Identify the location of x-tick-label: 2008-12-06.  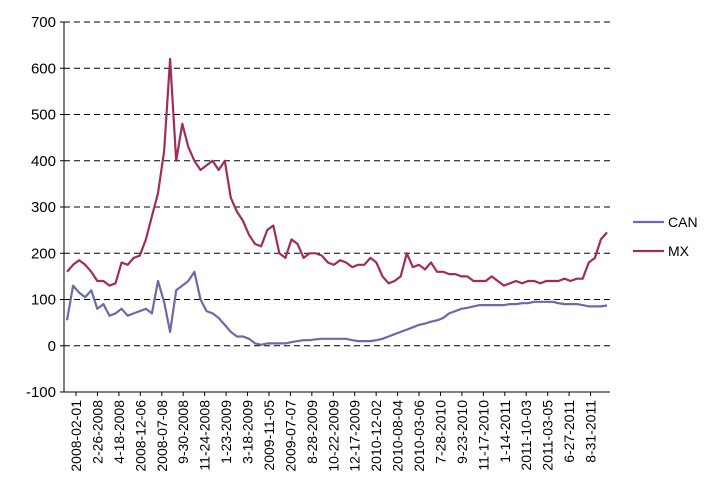
(140, 436).